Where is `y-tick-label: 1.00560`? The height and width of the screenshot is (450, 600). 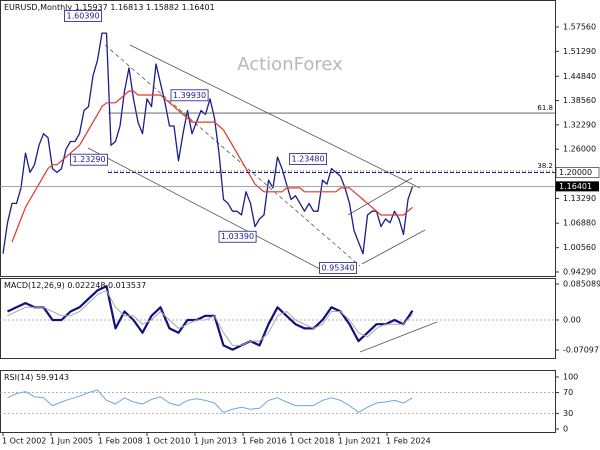 y-tick-label: 1.00560 is located at coordinates (579, 247).